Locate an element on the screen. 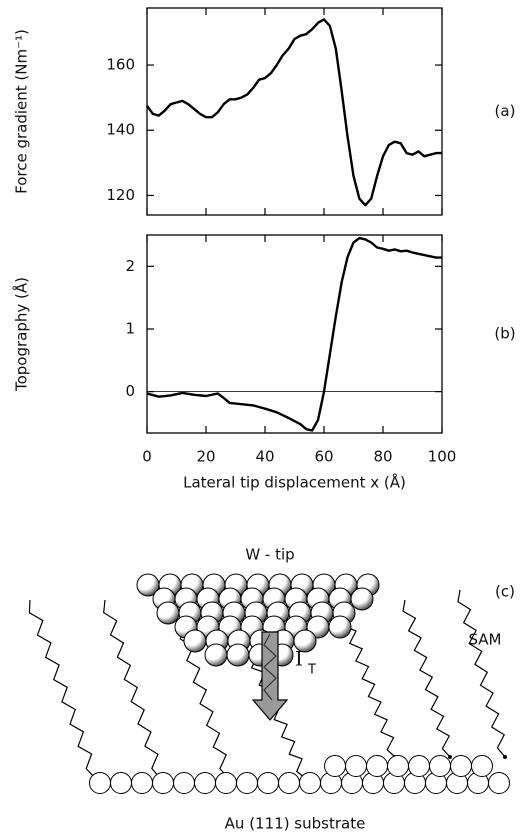 Image resolution: width=525 pixels, height=836 pixels. x-tick-label: 100 is located at coordinates (442, 457).